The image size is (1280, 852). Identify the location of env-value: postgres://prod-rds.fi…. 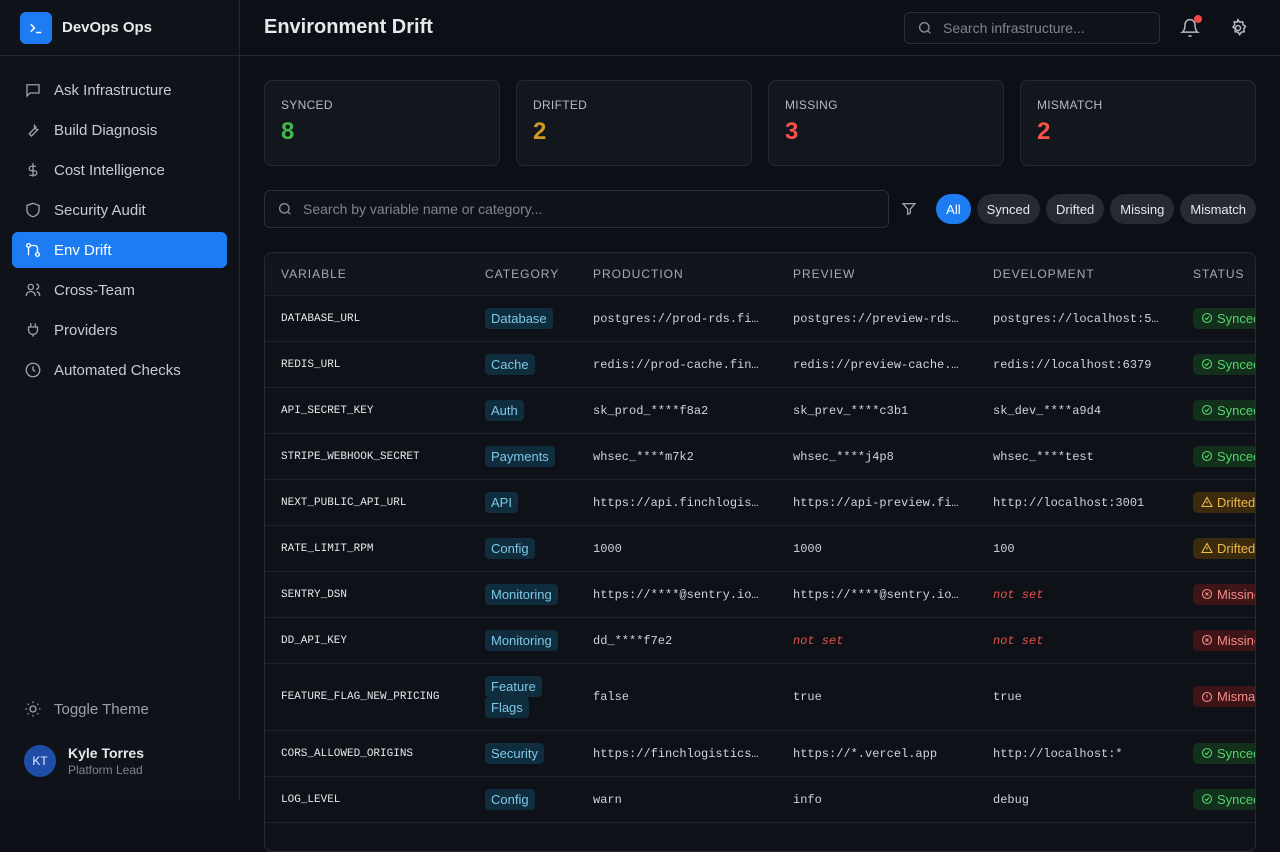
(676, 318).